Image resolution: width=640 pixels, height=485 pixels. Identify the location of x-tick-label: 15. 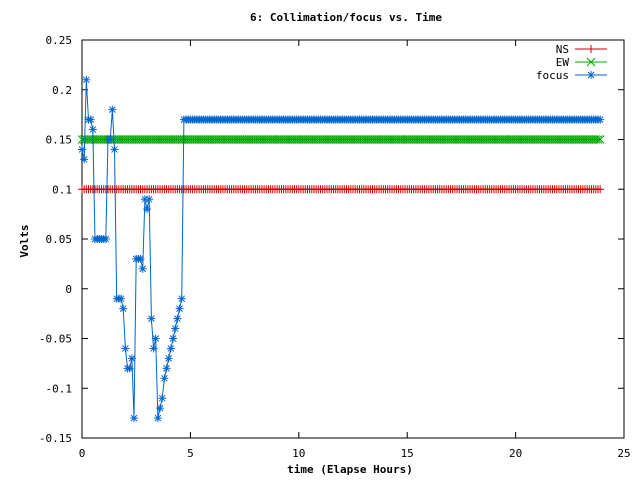
(407, 453).